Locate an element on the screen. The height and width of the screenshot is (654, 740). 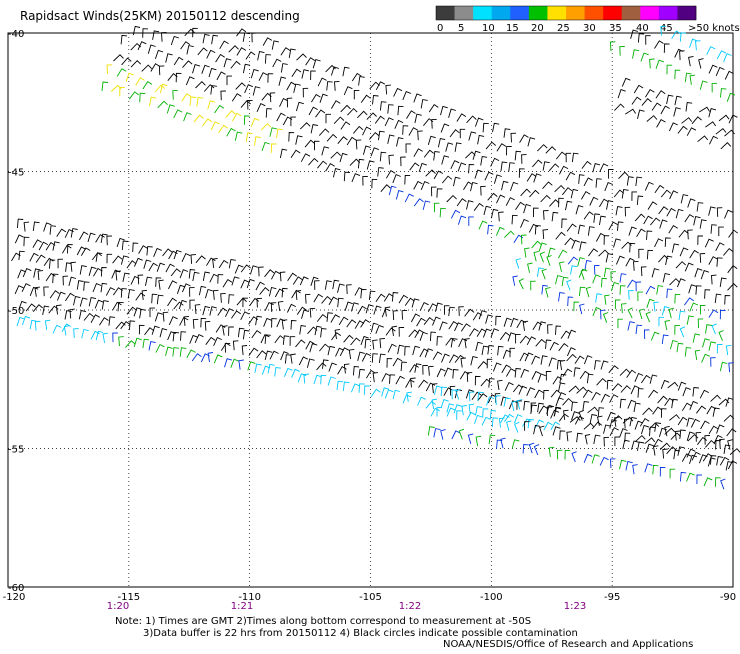
time-label: 1:21 is located at coordinates (242, 606).